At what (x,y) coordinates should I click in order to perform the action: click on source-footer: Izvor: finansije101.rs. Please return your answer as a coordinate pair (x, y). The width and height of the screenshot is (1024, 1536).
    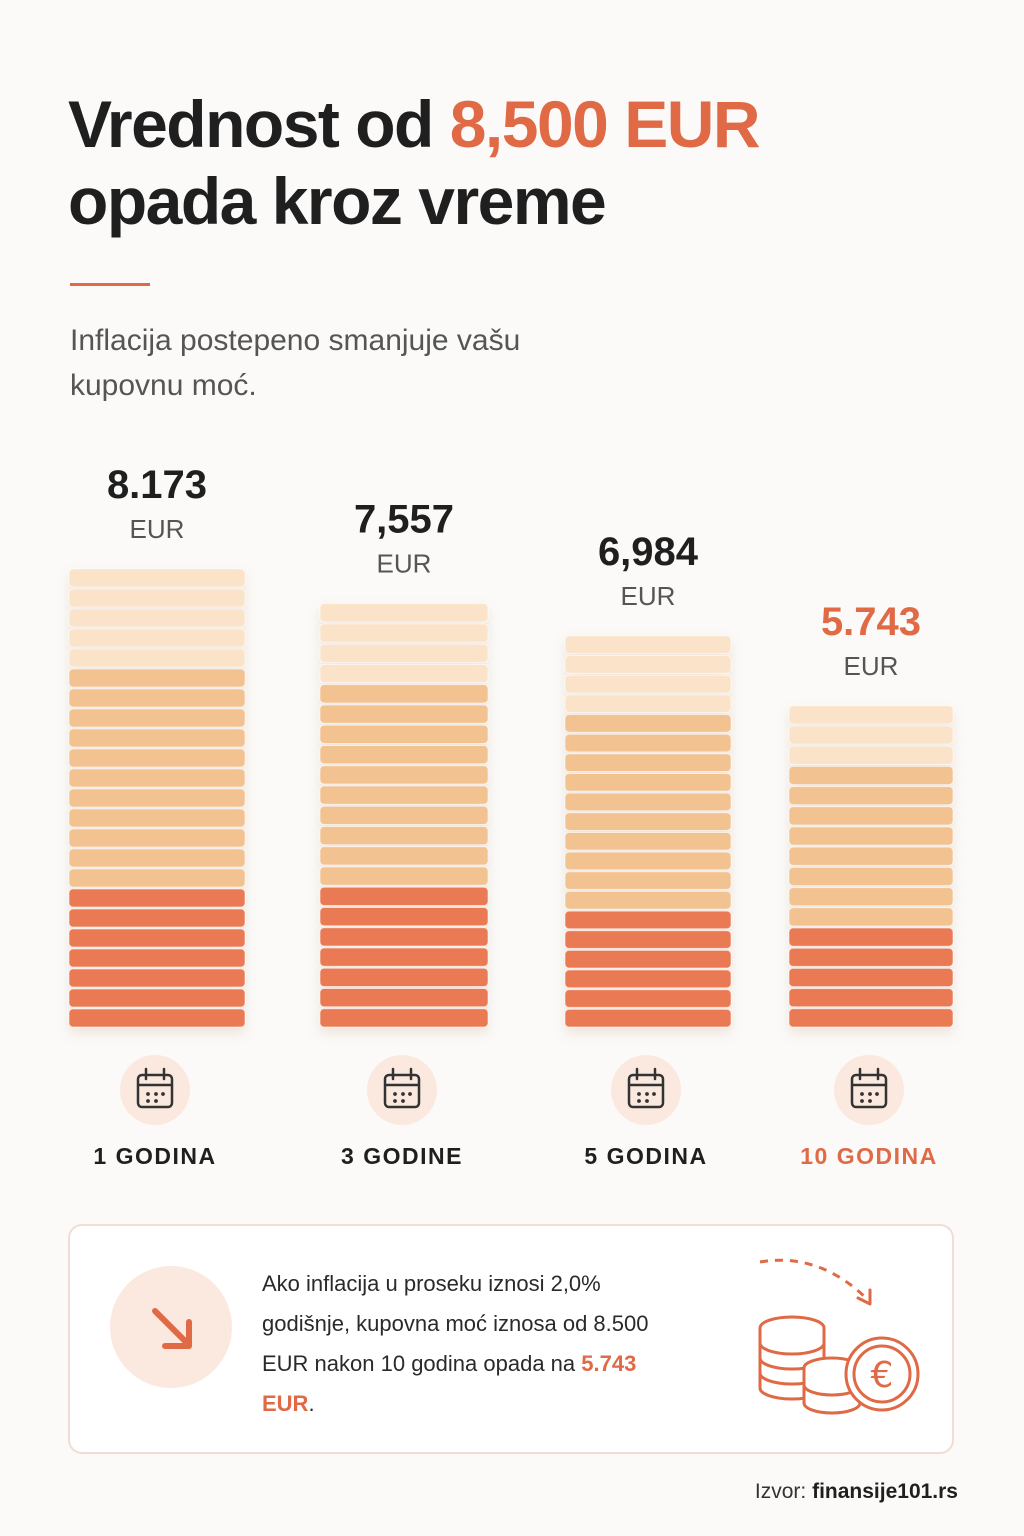
    Looking at the image, I should click on (856, 1492).